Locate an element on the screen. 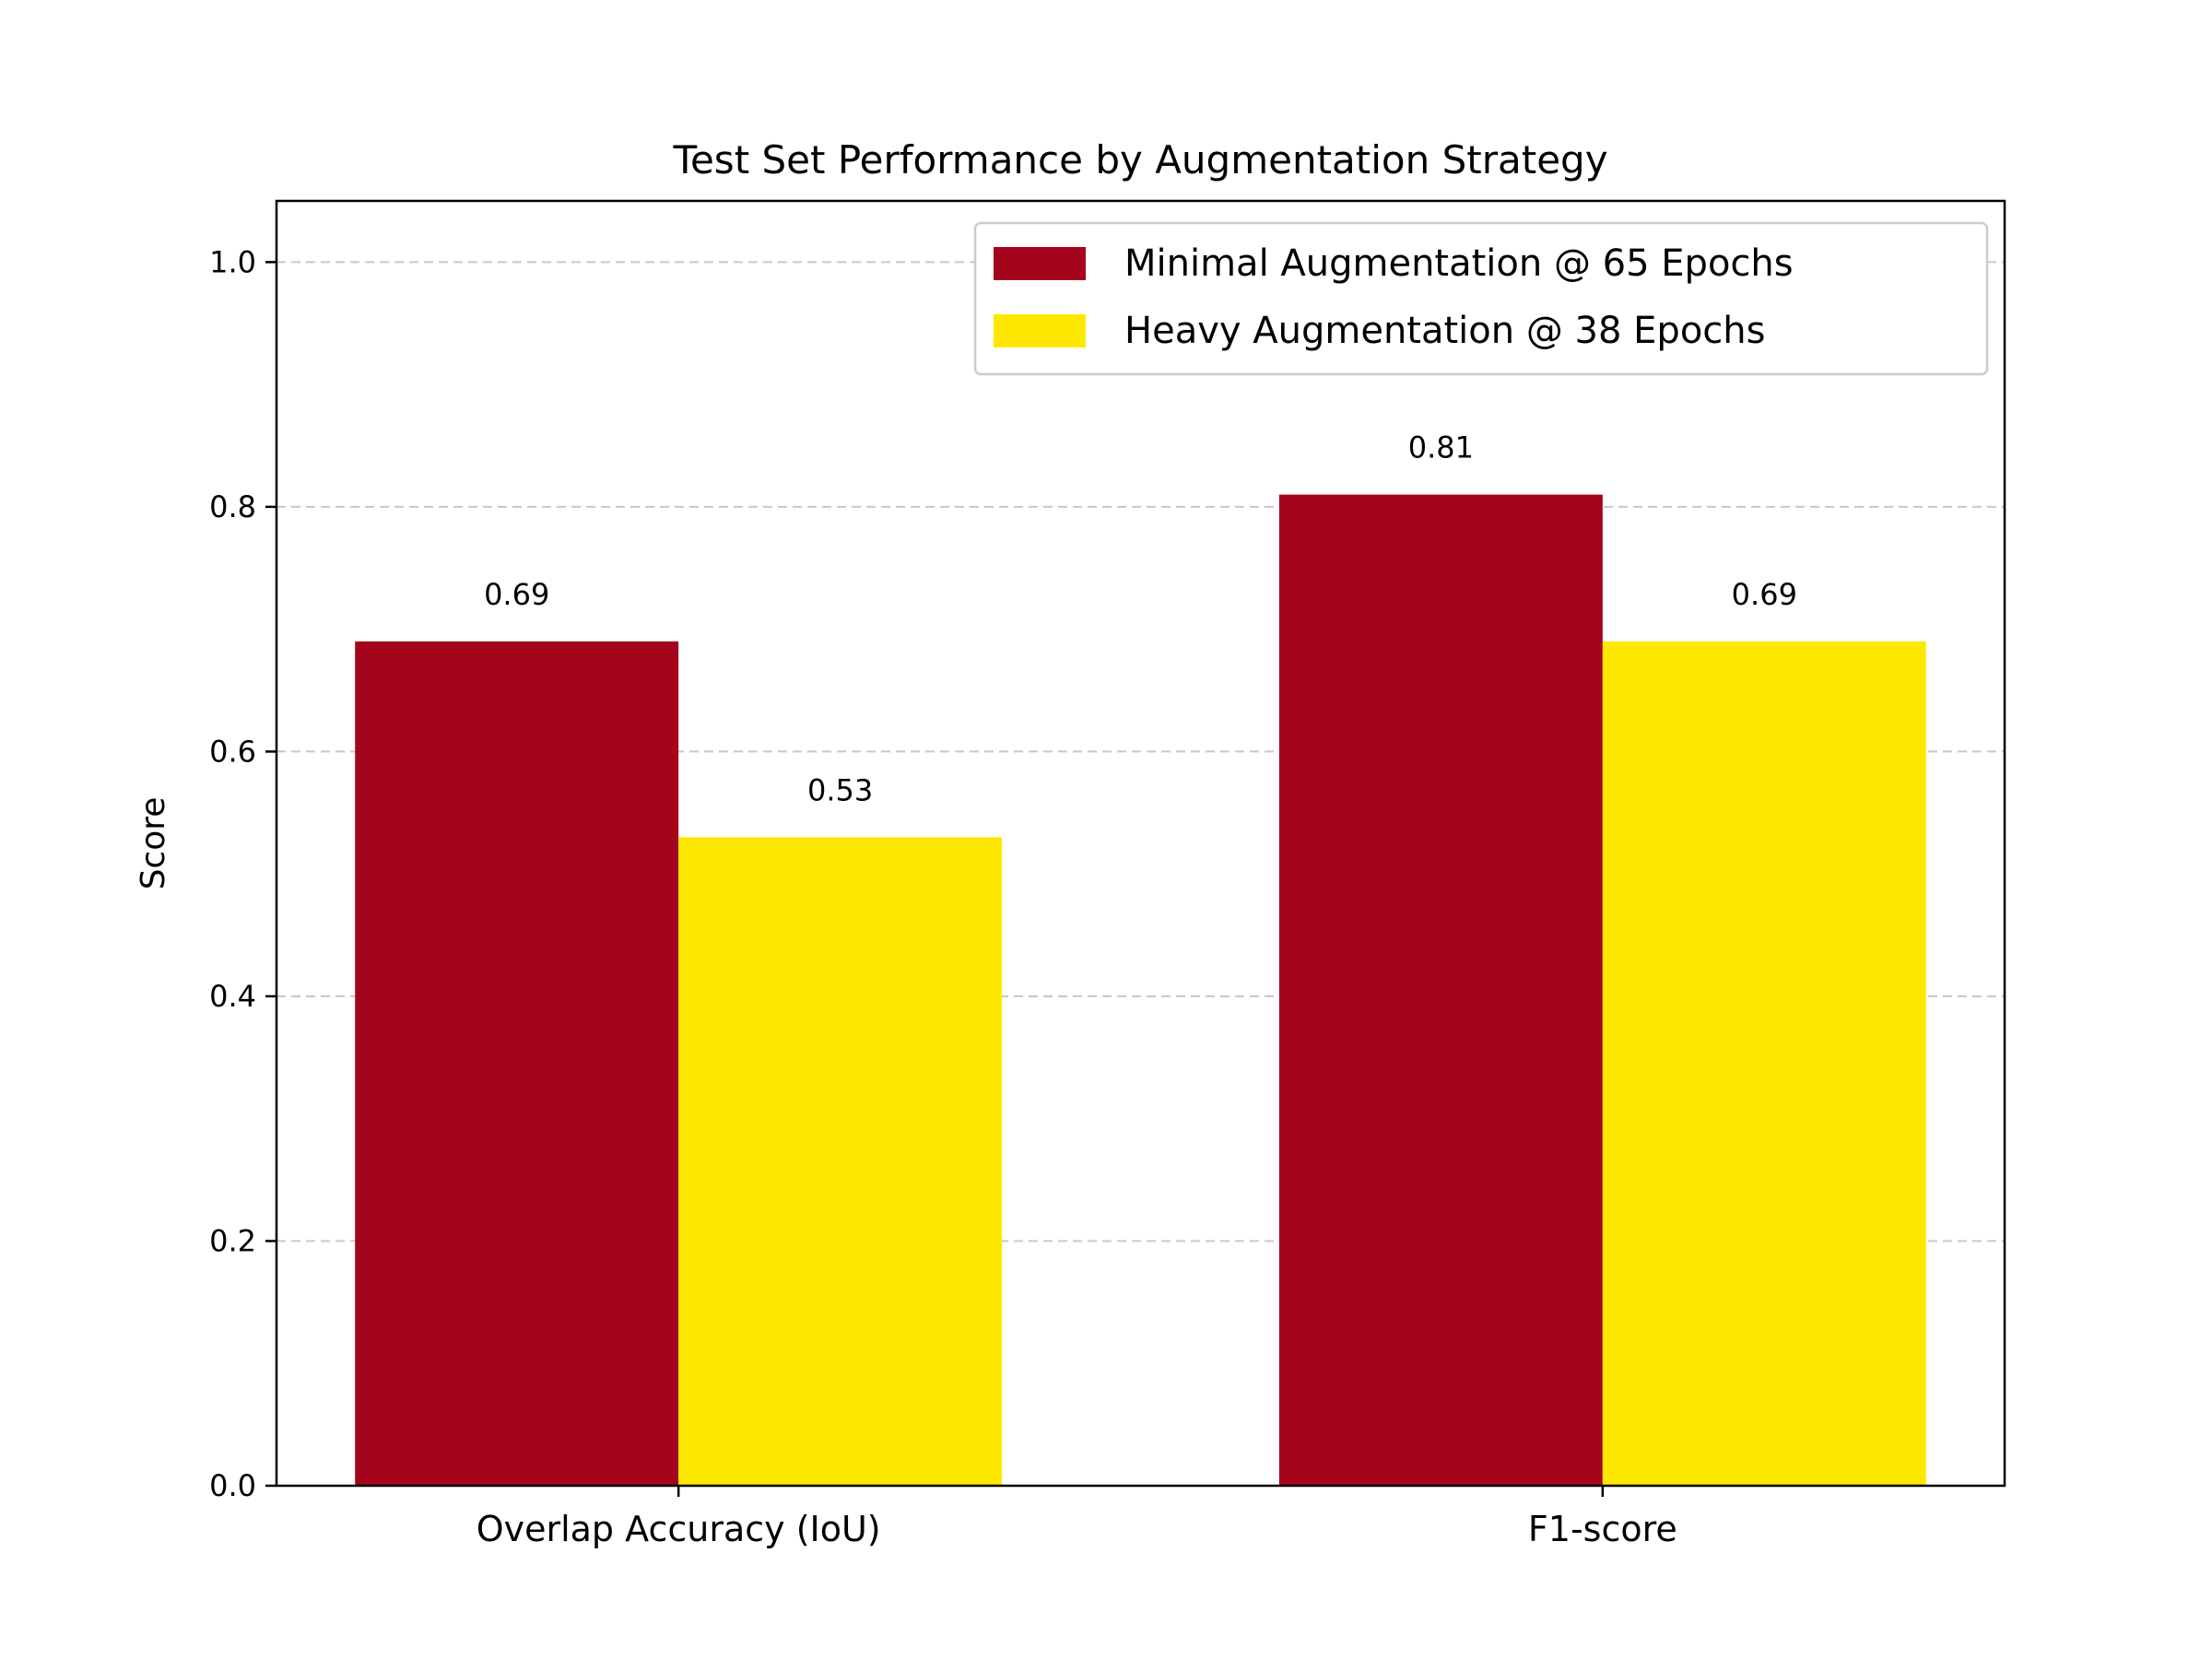  y-axis-label: Score is located at coordinates (153, 843).